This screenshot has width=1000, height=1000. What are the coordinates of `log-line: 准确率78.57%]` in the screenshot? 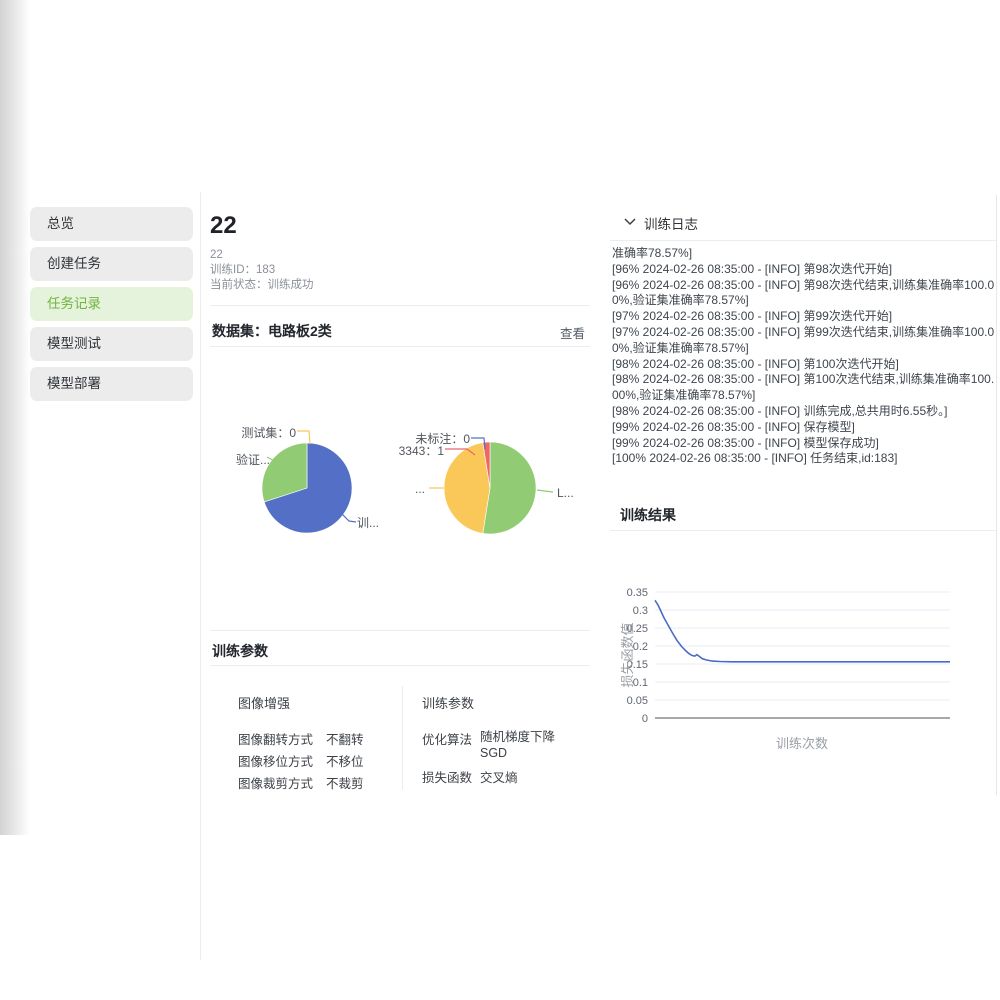 It's located at (652, 253).